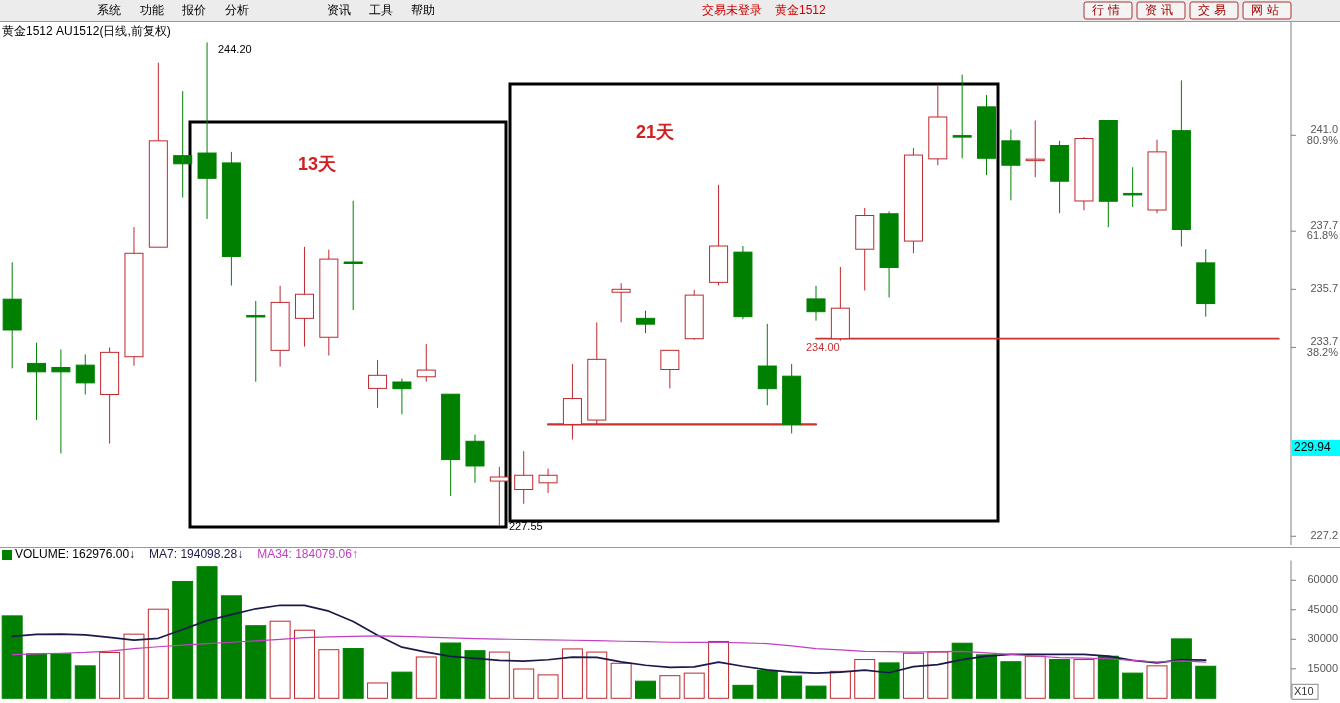  I want to click on y-tick-label: 30000, so click(1322, 638).